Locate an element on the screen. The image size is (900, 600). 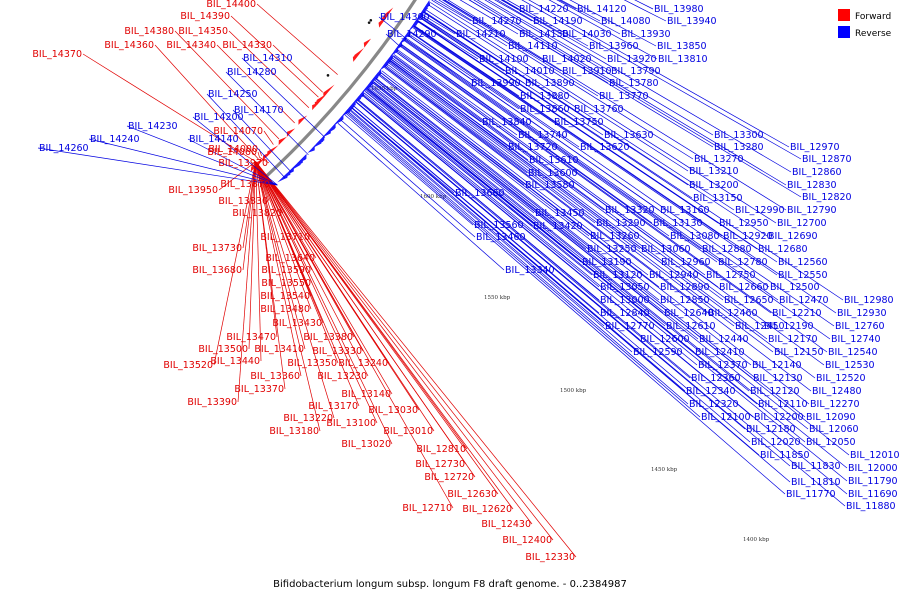
reverse-gene-label: BIL_13620 is located at coordinates (605, 147).